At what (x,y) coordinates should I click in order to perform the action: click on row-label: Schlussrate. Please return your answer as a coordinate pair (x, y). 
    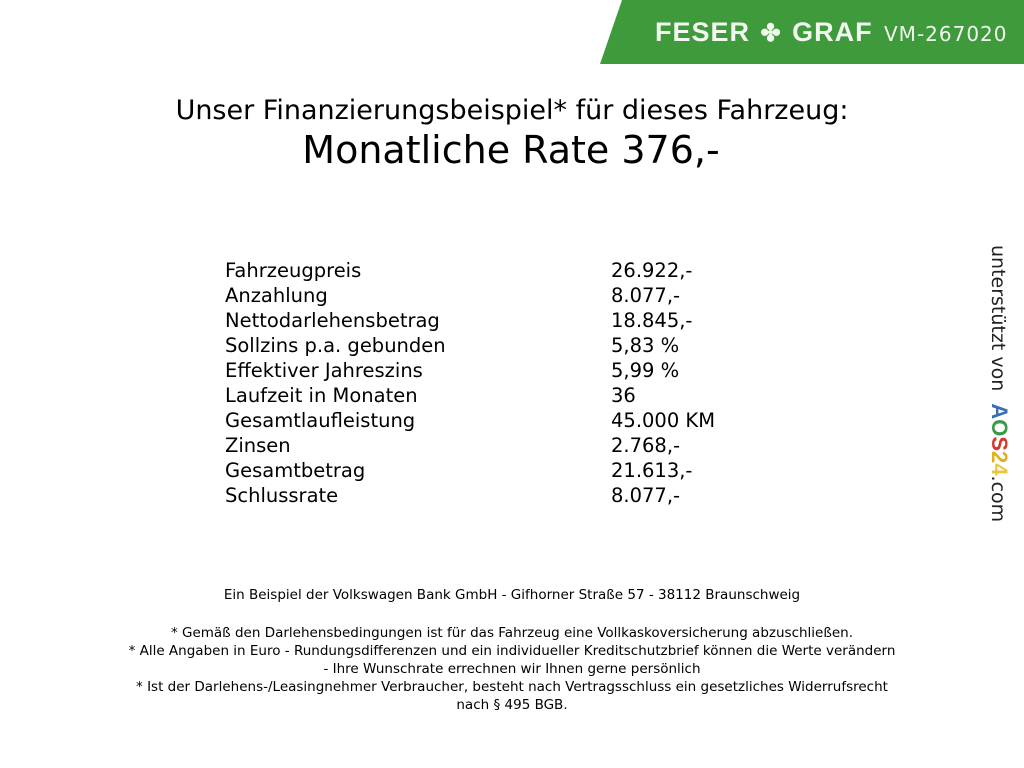
    Looking at the image, I should click on (282, 495).